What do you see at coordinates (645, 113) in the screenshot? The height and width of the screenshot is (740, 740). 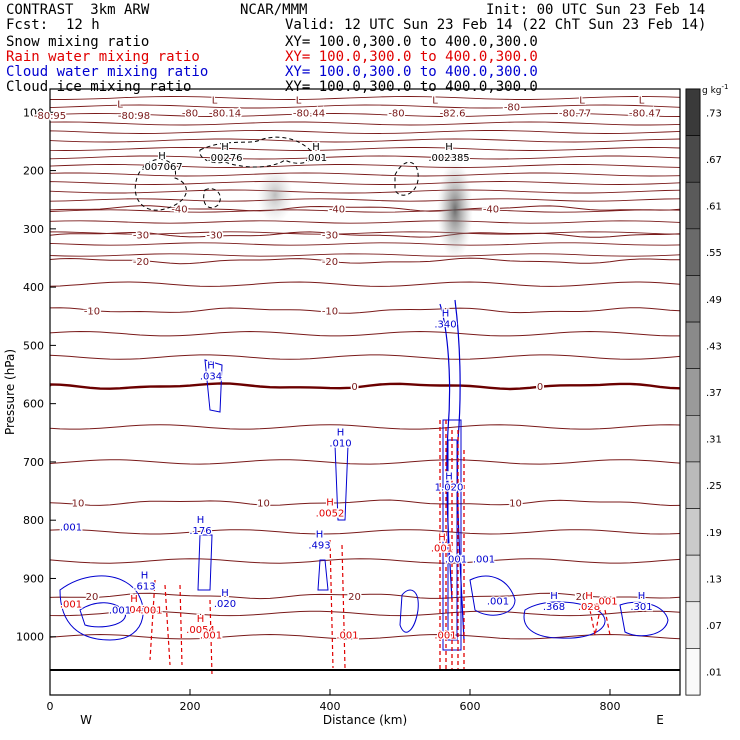 I see `isotherm-value-label: -80.47` at bounding box center [645, 113].